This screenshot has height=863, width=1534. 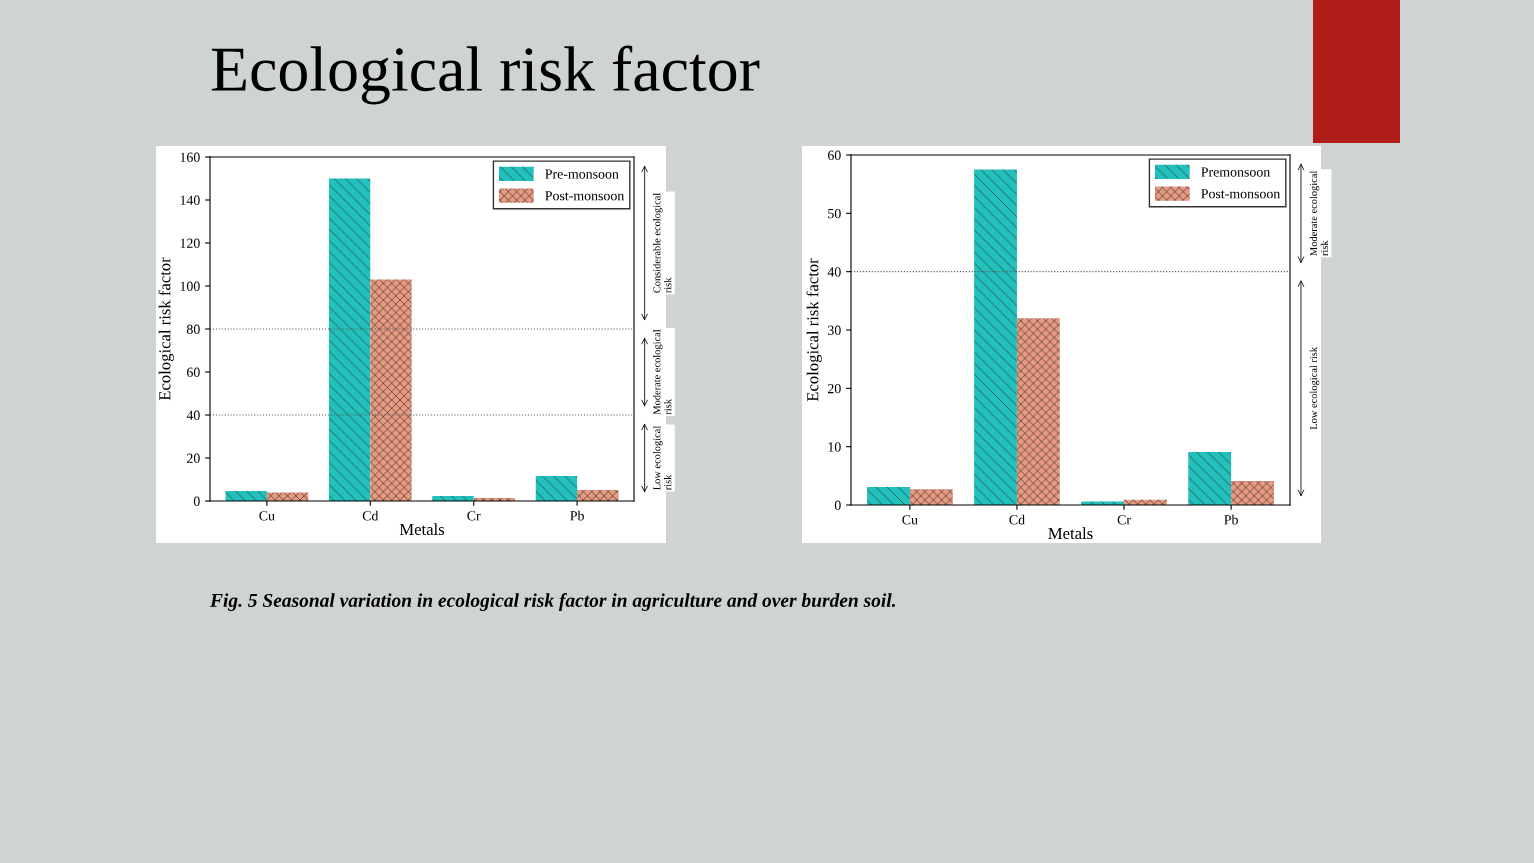 What do you see at coordinates (190, 200) in the screenshot?
I see `y-tick-label: 140` at bounding box center [190, 200].